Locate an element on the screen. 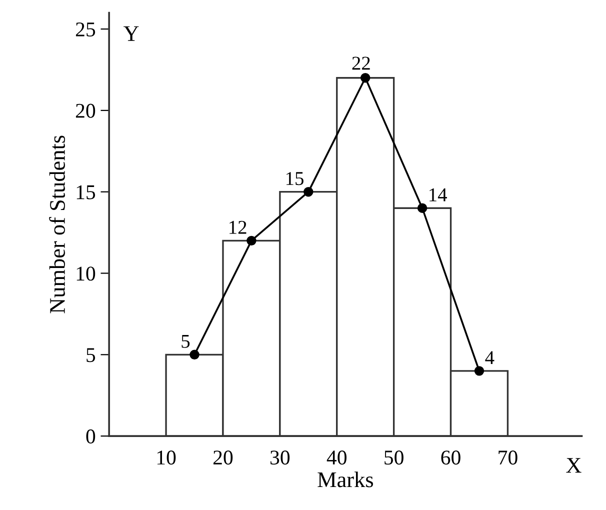 This screenshot has width=606, height=510. data-label: 22 is located at coordinates (361, 63).